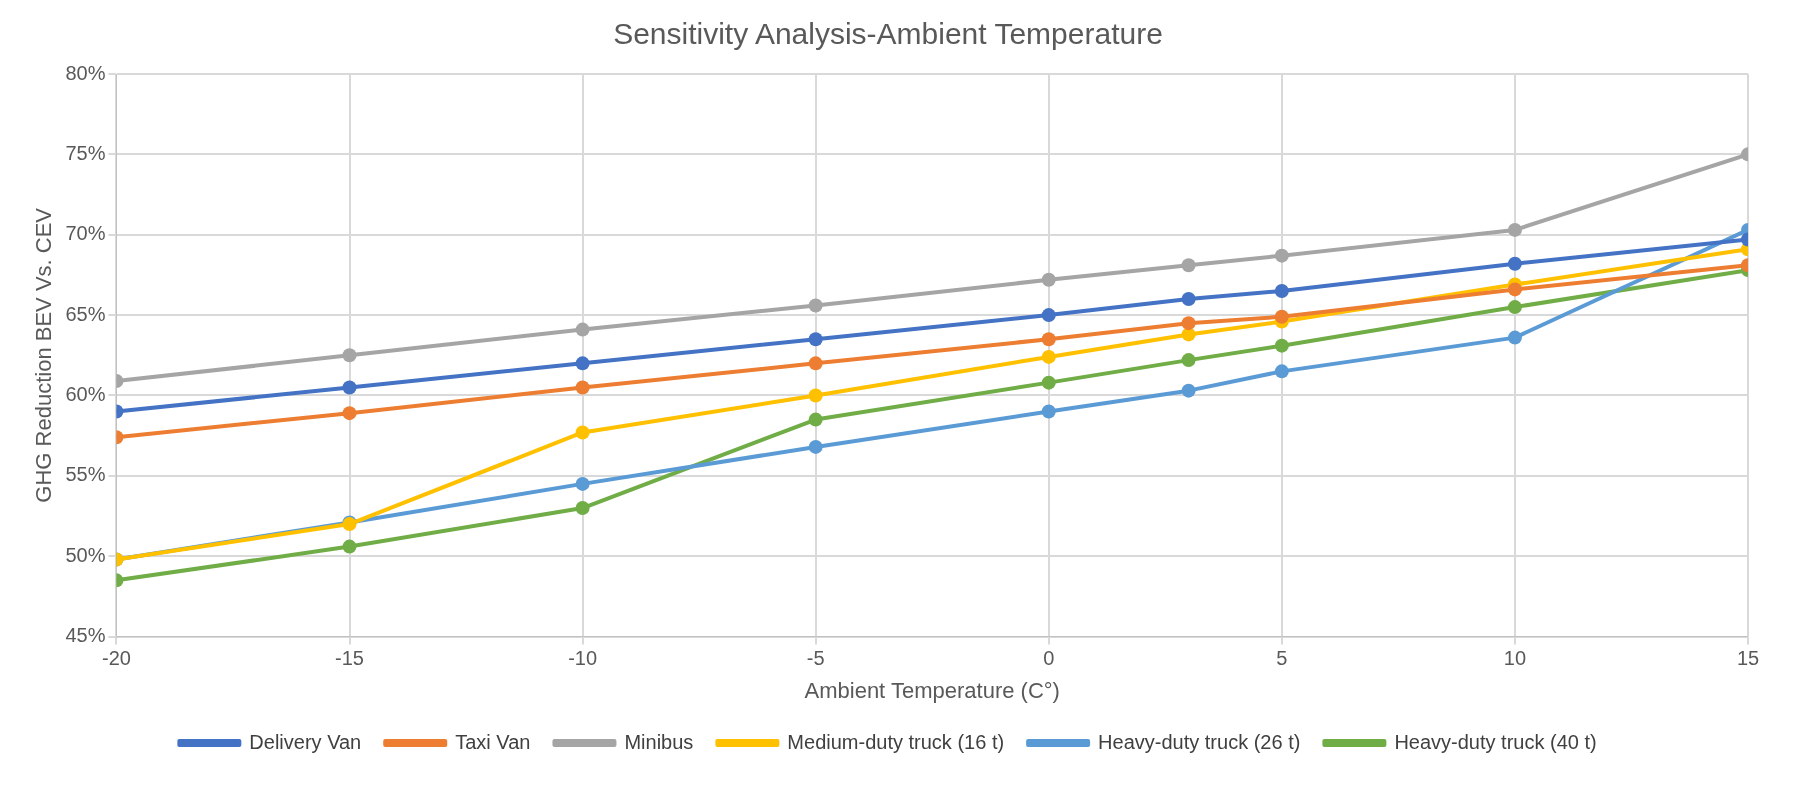  I want to click on y-tick-label: 65%, so click(85, 313).